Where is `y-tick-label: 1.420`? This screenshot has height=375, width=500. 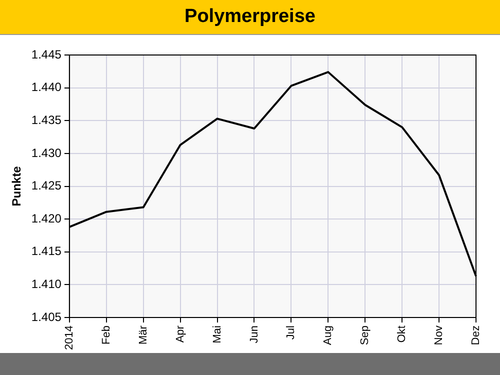 y-tick-label: 1.420 is located at coordinates (46, 218).